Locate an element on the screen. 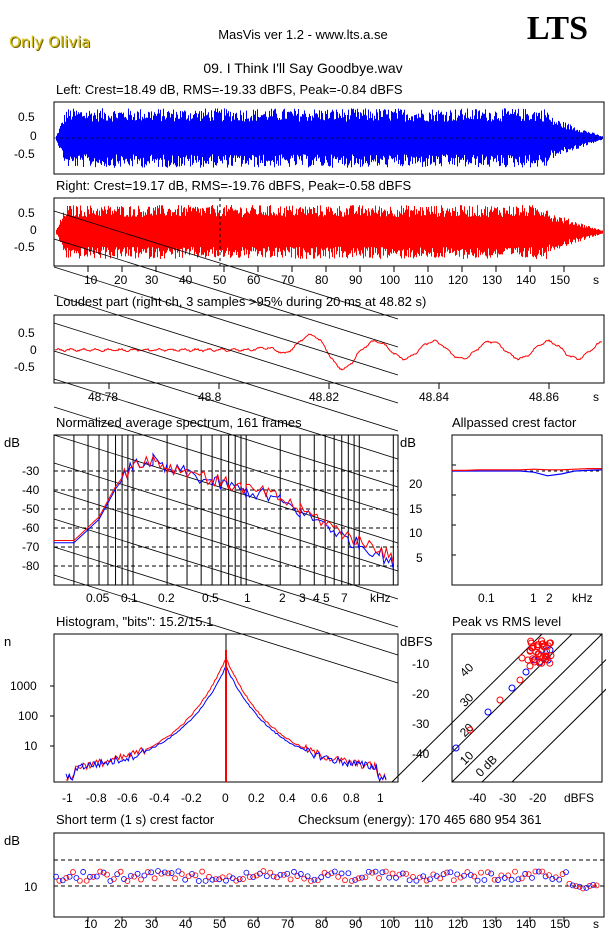  allpass-ytick: 15 is located at coordinates (416, 509).